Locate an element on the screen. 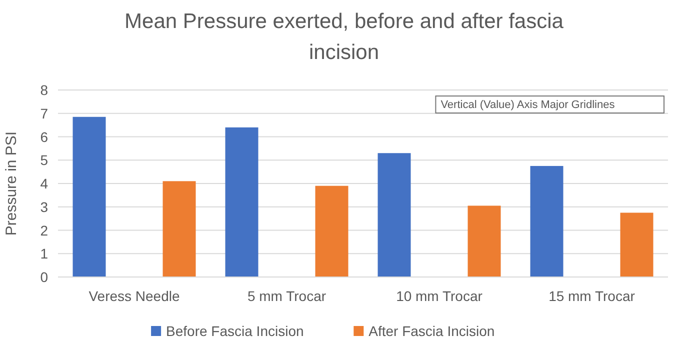  tooltip-box: Vertical (Value) Axis Major Gridlines is located at coordinates (549, 105).